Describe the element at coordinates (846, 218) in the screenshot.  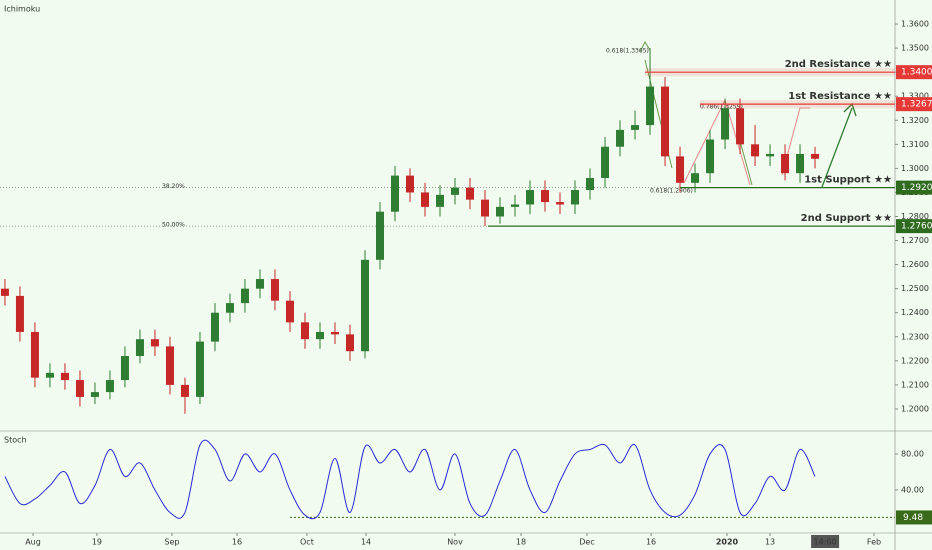
I see `level-label: 2nd Support ★★` at that location.